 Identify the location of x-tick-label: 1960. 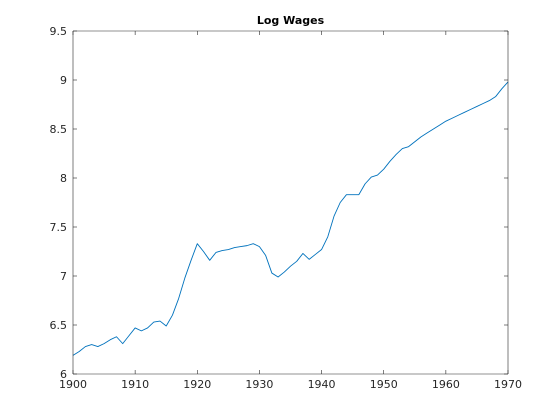
(446, 384).